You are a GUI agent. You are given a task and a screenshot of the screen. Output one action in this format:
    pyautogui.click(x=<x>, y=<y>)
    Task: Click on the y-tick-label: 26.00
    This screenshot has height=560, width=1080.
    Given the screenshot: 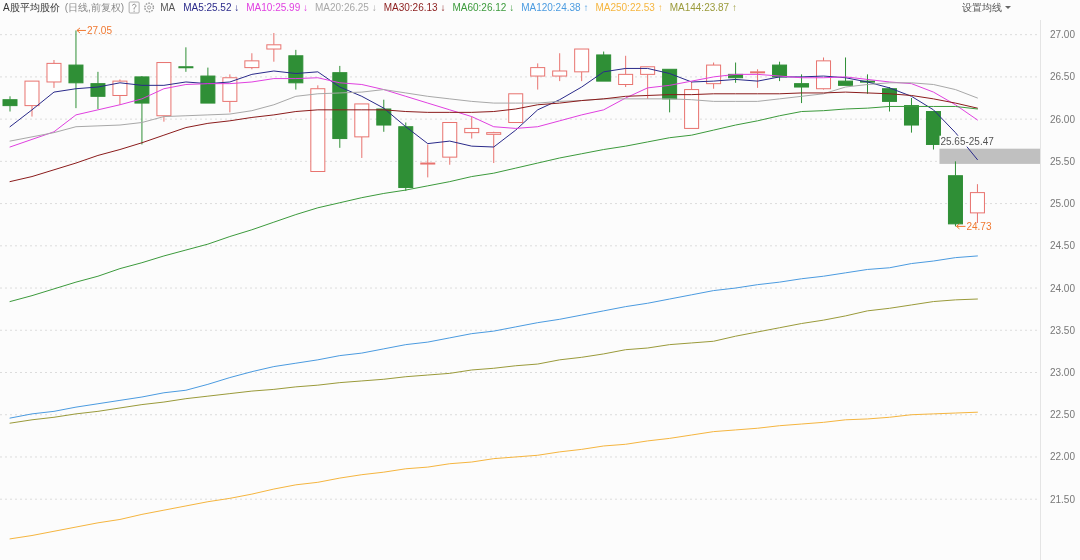 What is the action you would take?
    pyautogui.click(x=1062, y=119)
    